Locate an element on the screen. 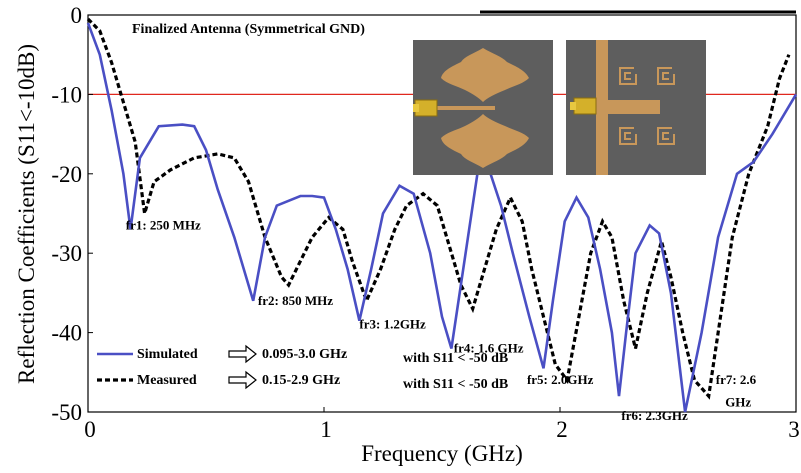  chart-title: Finalized Antenna (Symmetrical GND) is located at coordinates (248, 29).